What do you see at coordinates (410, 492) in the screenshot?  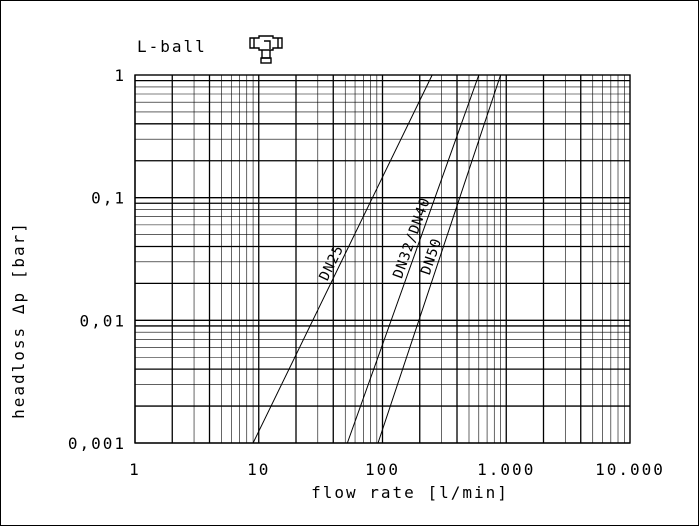 I see `x-axis-label: flow rate [l/min]` at bounding box center [410, 492].